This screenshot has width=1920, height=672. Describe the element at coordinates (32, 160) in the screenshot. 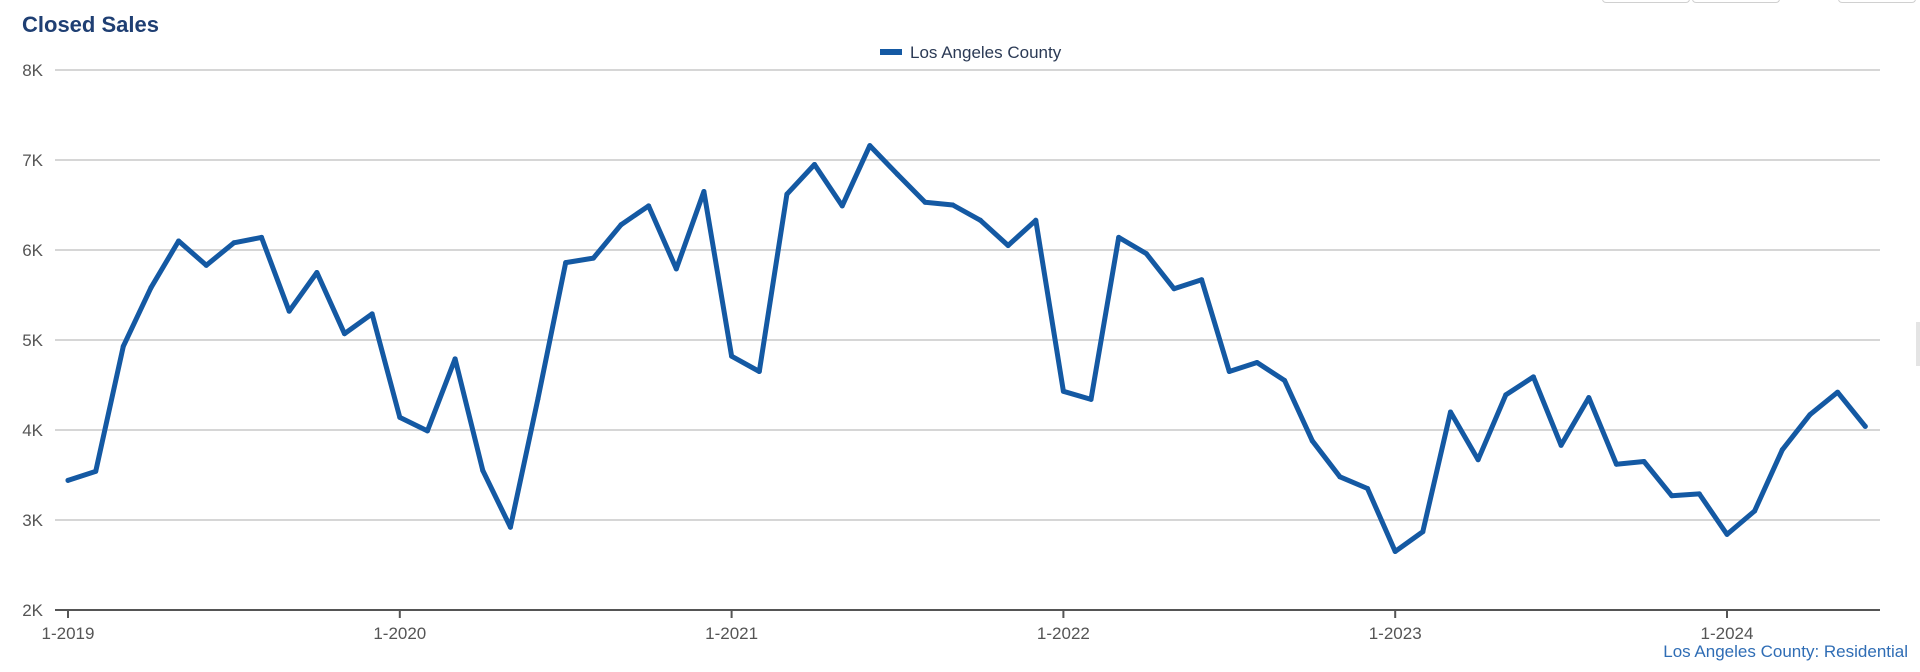

I see `y-tick-label: 7K` at that location.